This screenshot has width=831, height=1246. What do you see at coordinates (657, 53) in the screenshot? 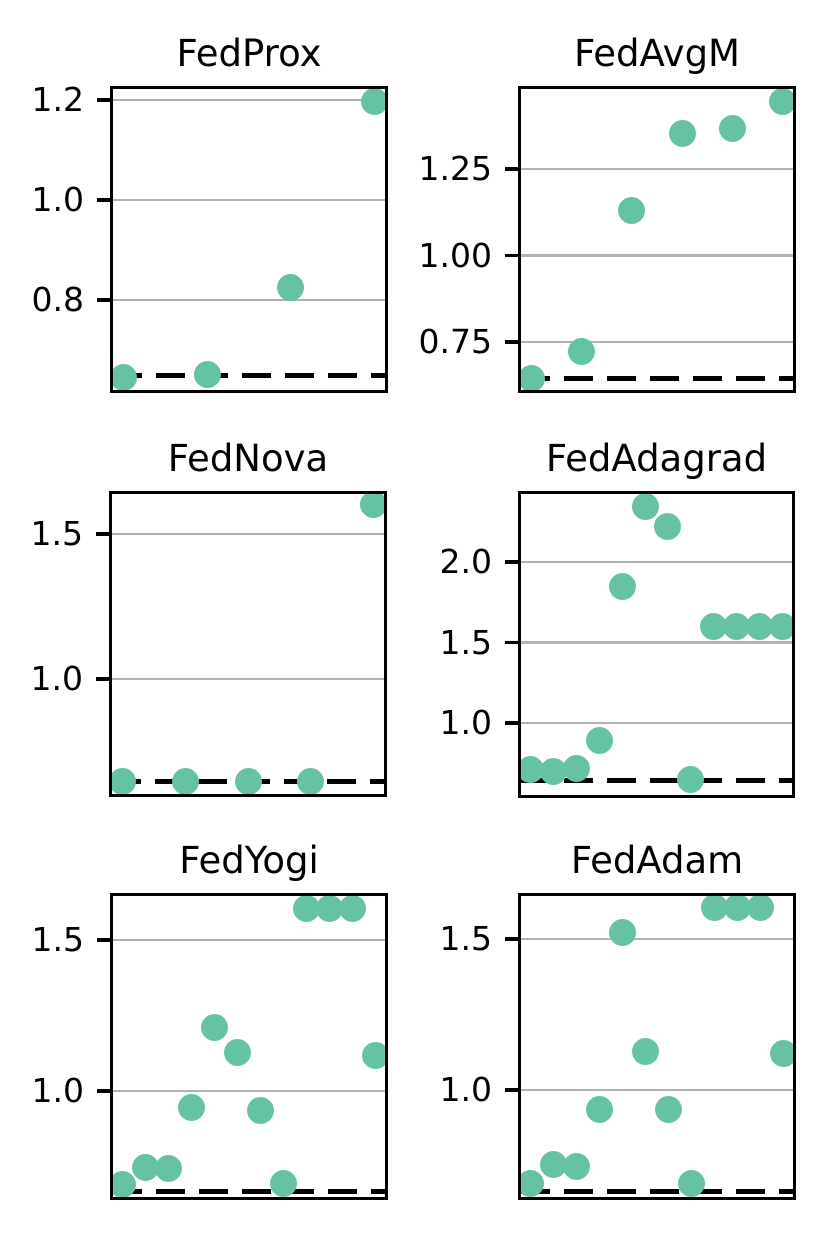
I see `chart-title: FedAvgM` at bounding box center [657, 53].